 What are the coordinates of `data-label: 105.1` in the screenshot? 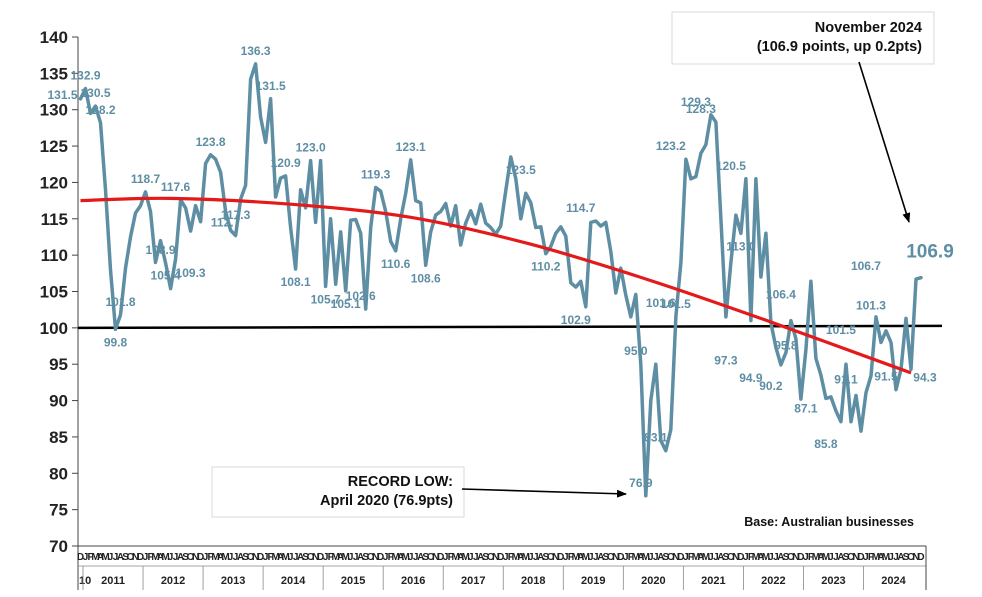 It's located at (346, 304).